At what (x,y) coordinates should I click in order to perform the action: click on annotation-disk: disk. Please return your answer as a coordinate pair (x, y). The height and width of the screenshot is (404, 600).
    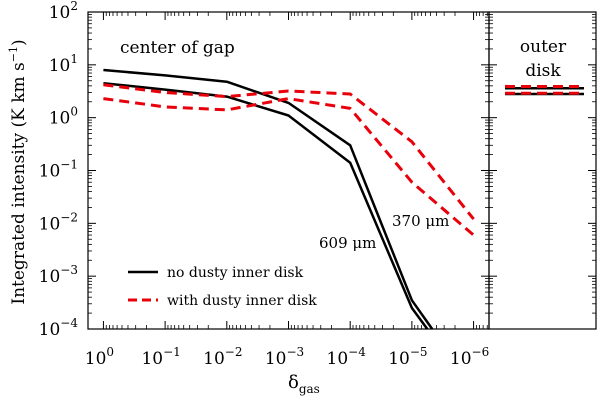
    Looking at the image, I should click on (543, 71).